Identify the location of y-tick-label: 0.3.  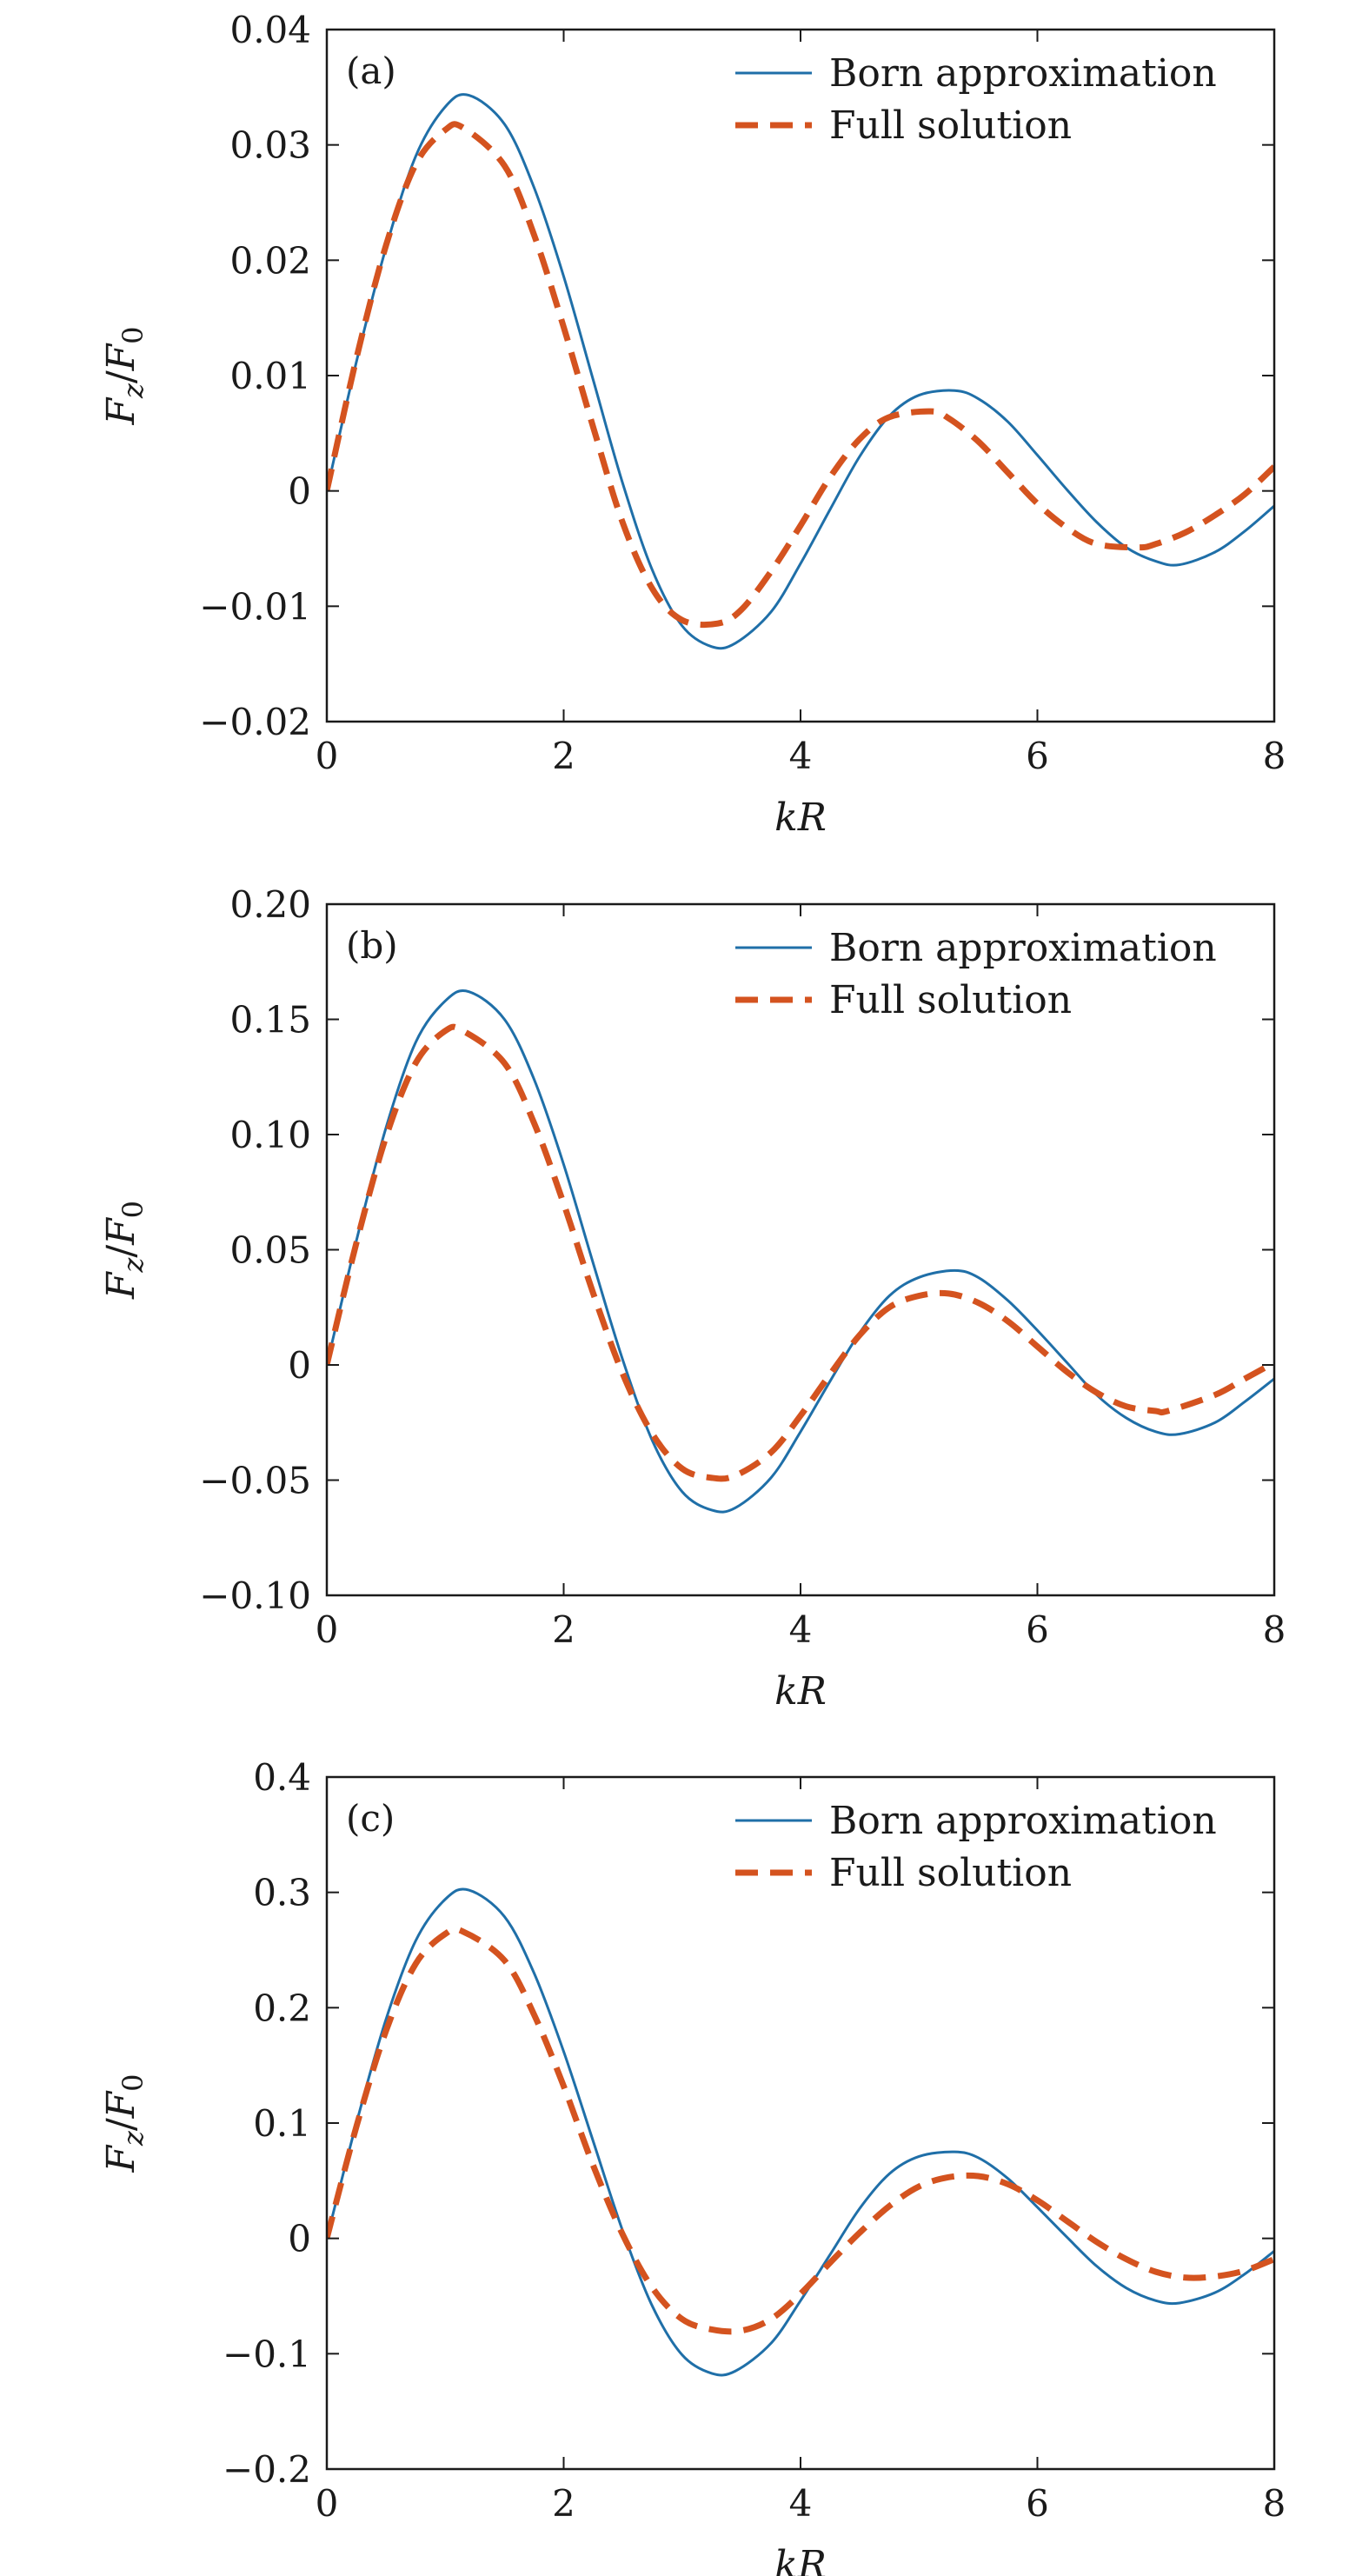
(282, 1893).